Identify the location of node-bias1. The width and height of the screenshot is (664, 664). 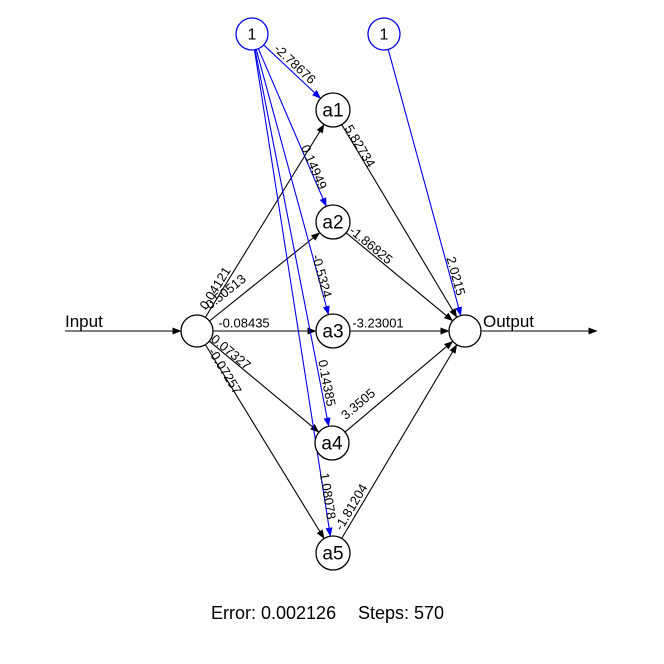
(252, 34).